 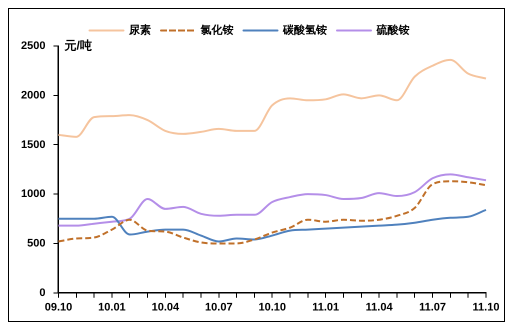 I want to click on x-tick-label: 09.10, so click(x=58, y=307).